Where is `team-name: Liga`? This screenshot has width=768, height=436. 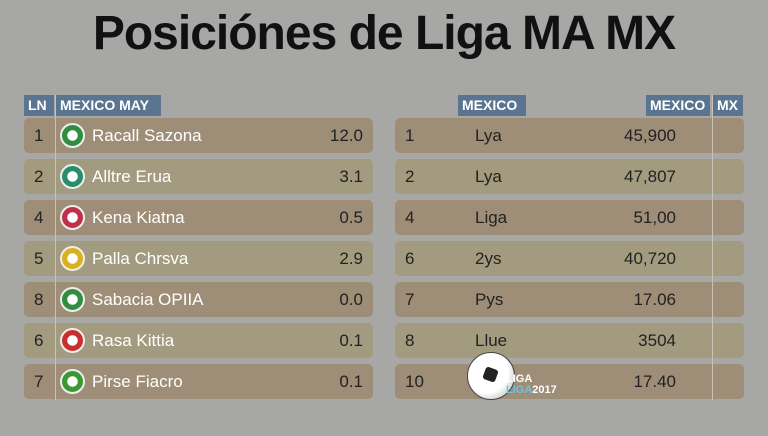
team-name: Liga is located at coordinates (491, 217).